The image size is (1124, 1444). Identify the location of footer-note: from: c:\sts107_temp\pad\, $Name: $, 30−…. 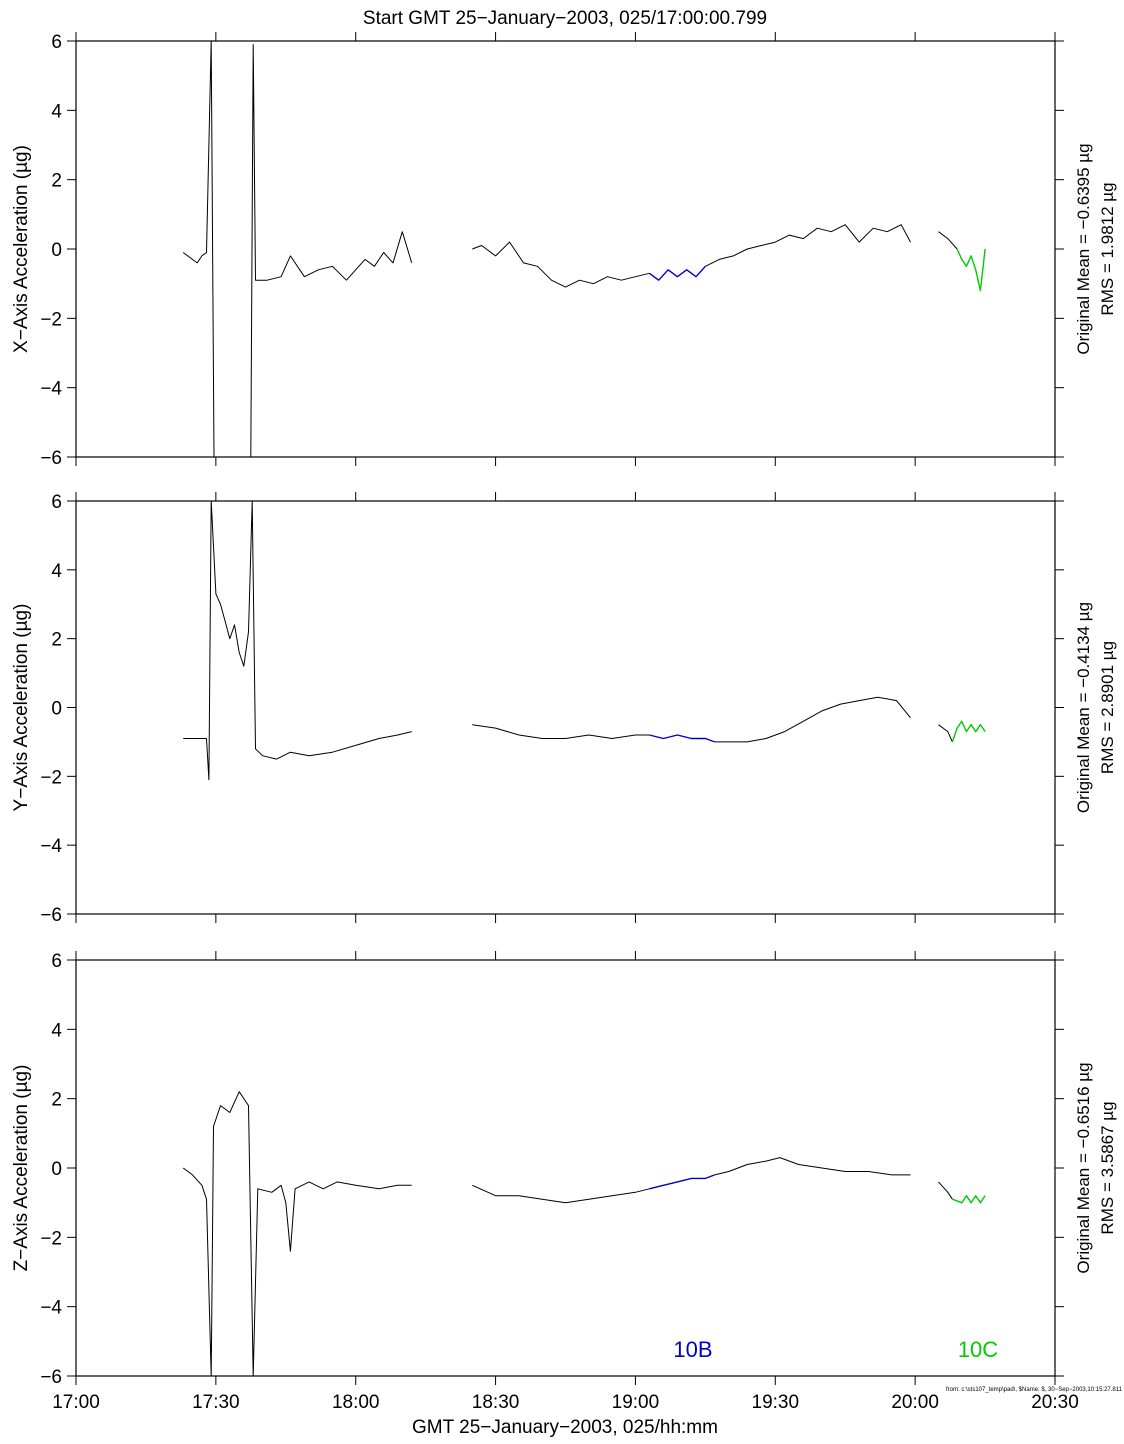
(1034, 1390).